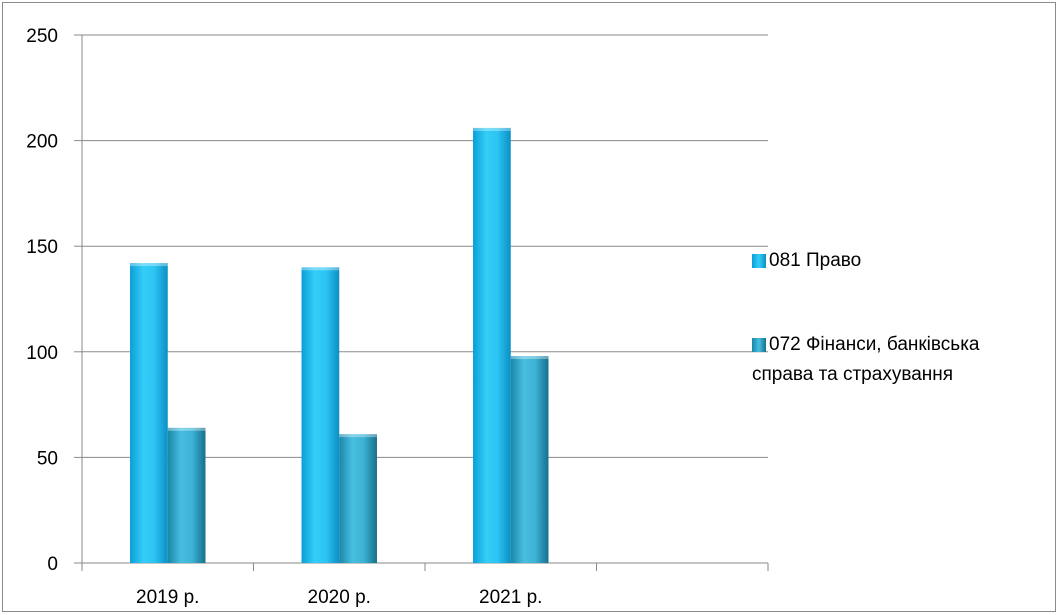  Describe the element at coordinates (874, 344) in the screenshot. I see `legend-label-series-2-line-1: 072 Фінанси, банківська` at that location.